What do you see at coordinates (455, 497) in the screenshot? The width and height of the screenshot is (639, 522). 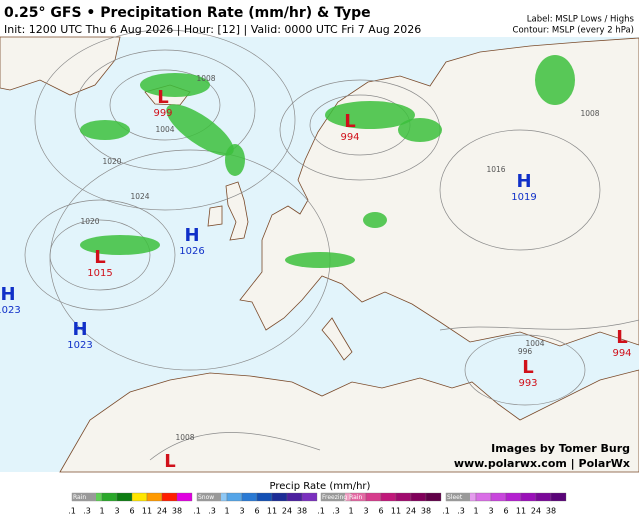 I see `legend-group-name: Sleet` at bounding box center [455, 497].